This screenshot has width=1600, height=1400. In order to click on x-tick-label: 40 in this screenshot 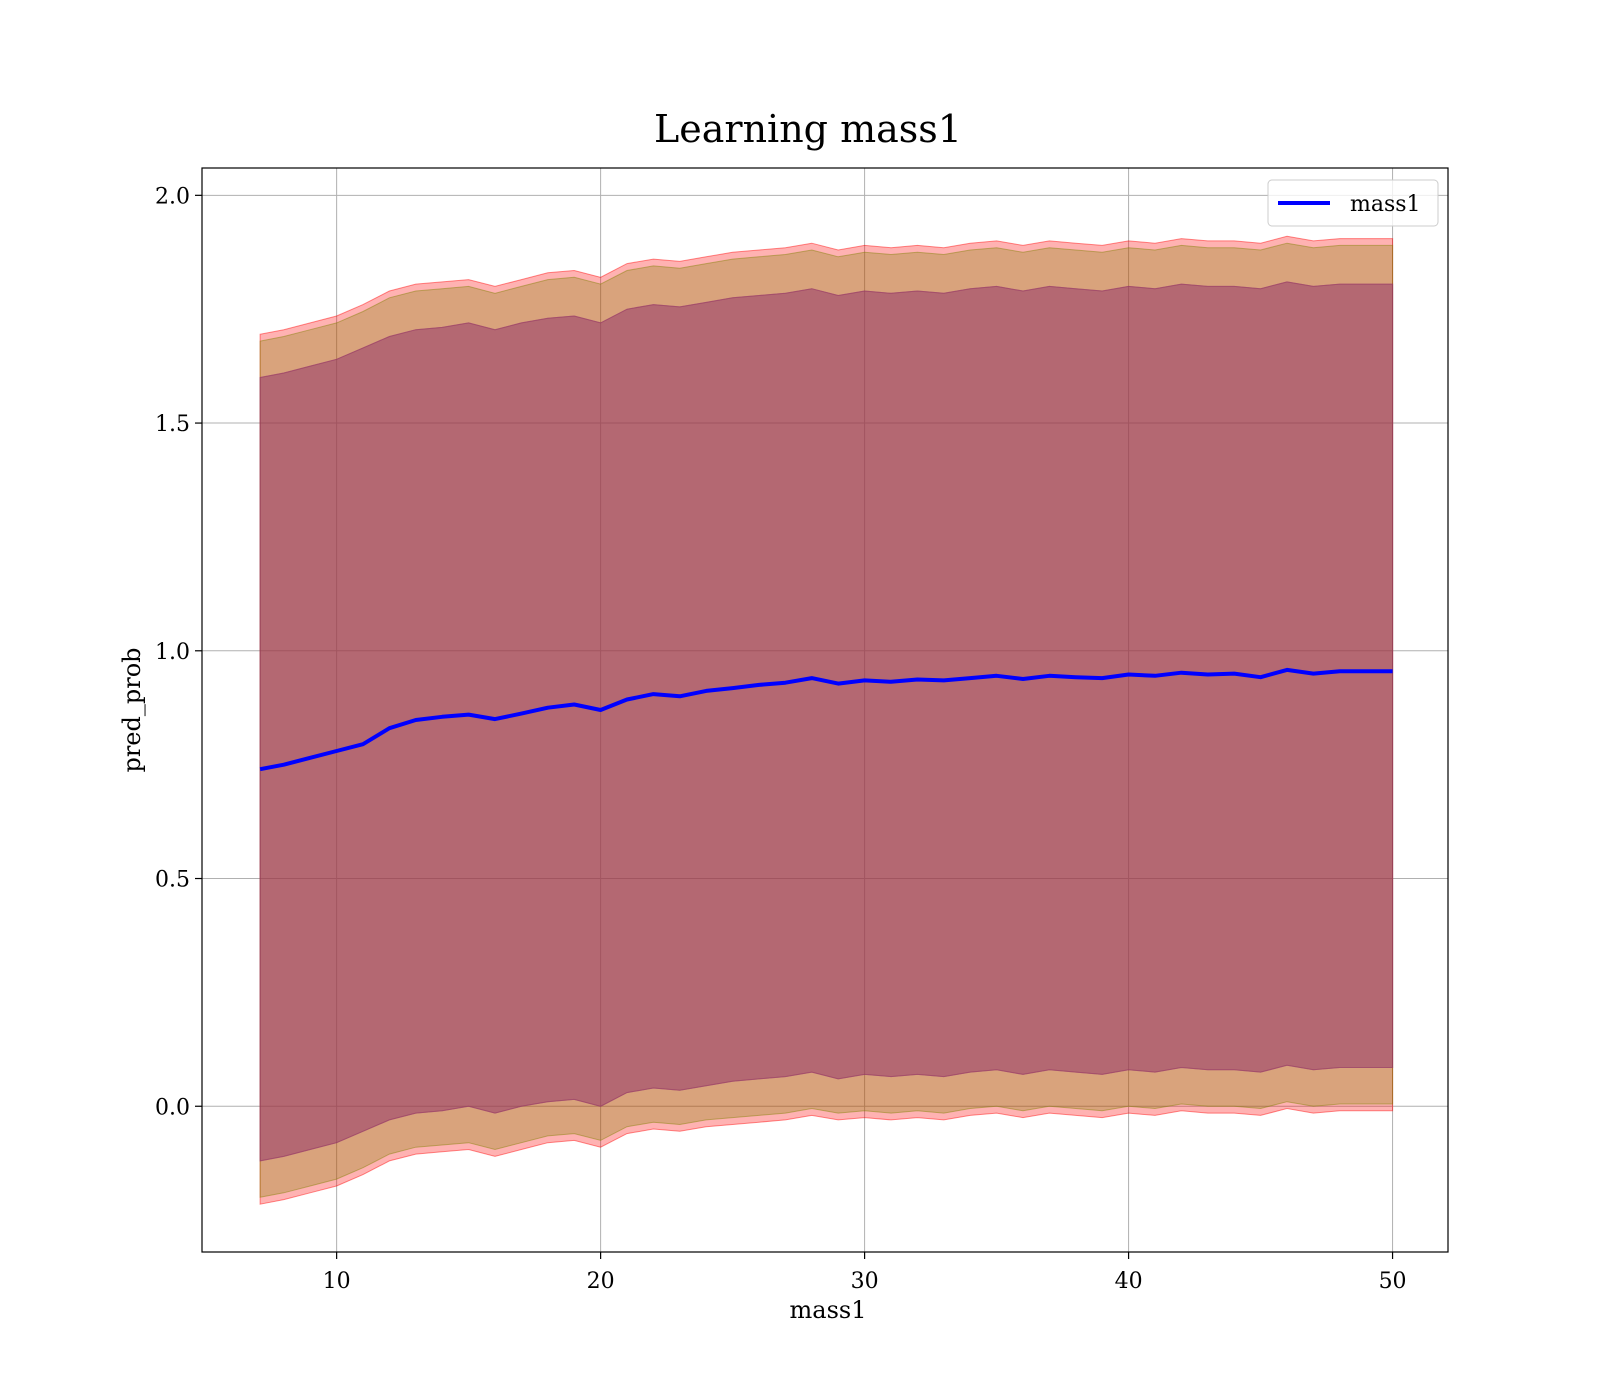, I will do `click(1129, 1281)`.